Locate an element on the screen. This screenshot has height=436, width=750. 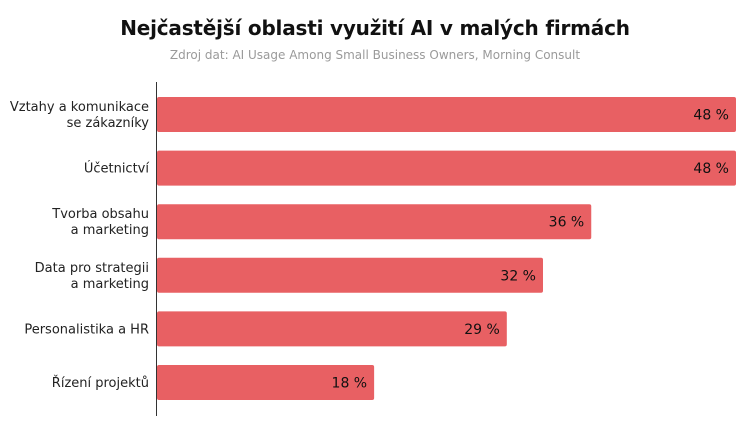
category-label-line: Vztahy a komunikace is located at coordinates (79, 107).